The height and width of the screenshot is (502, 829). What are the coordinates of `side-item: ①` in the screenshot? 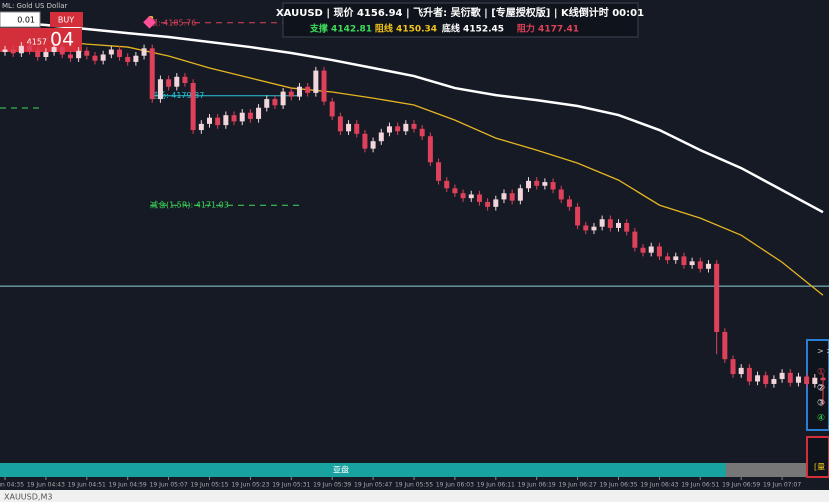 It's located at (821, 373).